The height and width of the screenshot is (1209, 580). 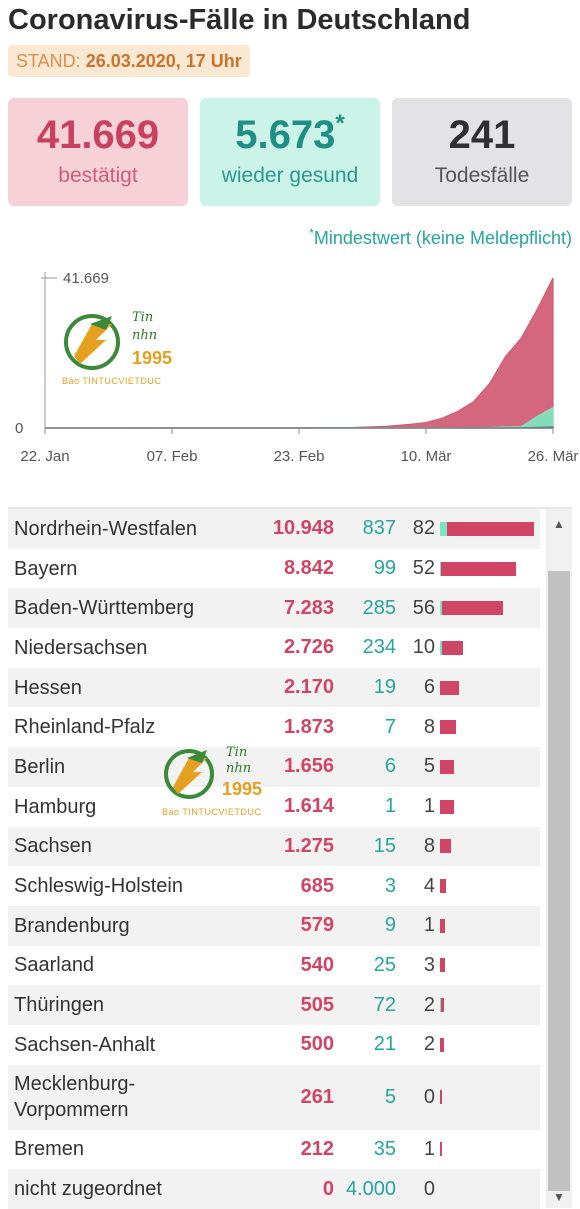 What do you see at coordinates (274, 727) in the screenshot?
I see `table-row: Rheinland-Pfalz 1.873 7 8` at bounding box center [274, 727].